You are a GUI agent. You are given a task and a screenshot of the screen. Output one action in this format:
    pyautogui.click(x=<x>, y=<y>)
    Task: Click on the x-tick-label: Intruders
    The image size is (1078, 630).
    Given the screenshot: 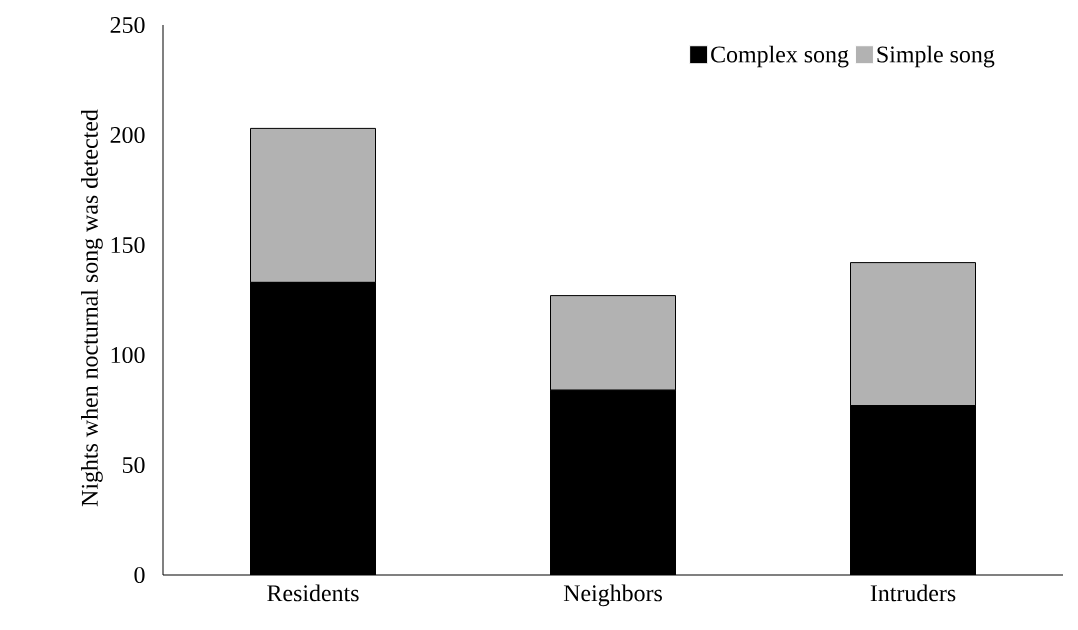 What is the action you would take?
    pyautogui.click(x=913, y=593)
    